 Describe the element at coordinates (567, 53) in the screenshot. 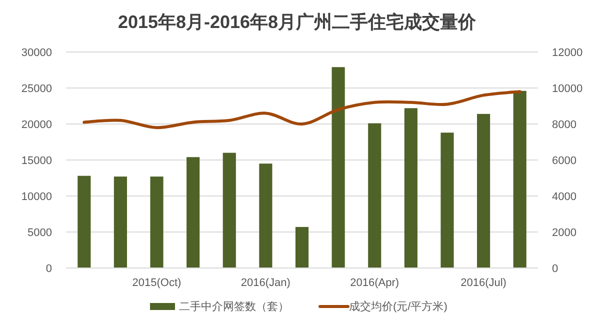

I see `y2-tick-label: 12000` at that location.